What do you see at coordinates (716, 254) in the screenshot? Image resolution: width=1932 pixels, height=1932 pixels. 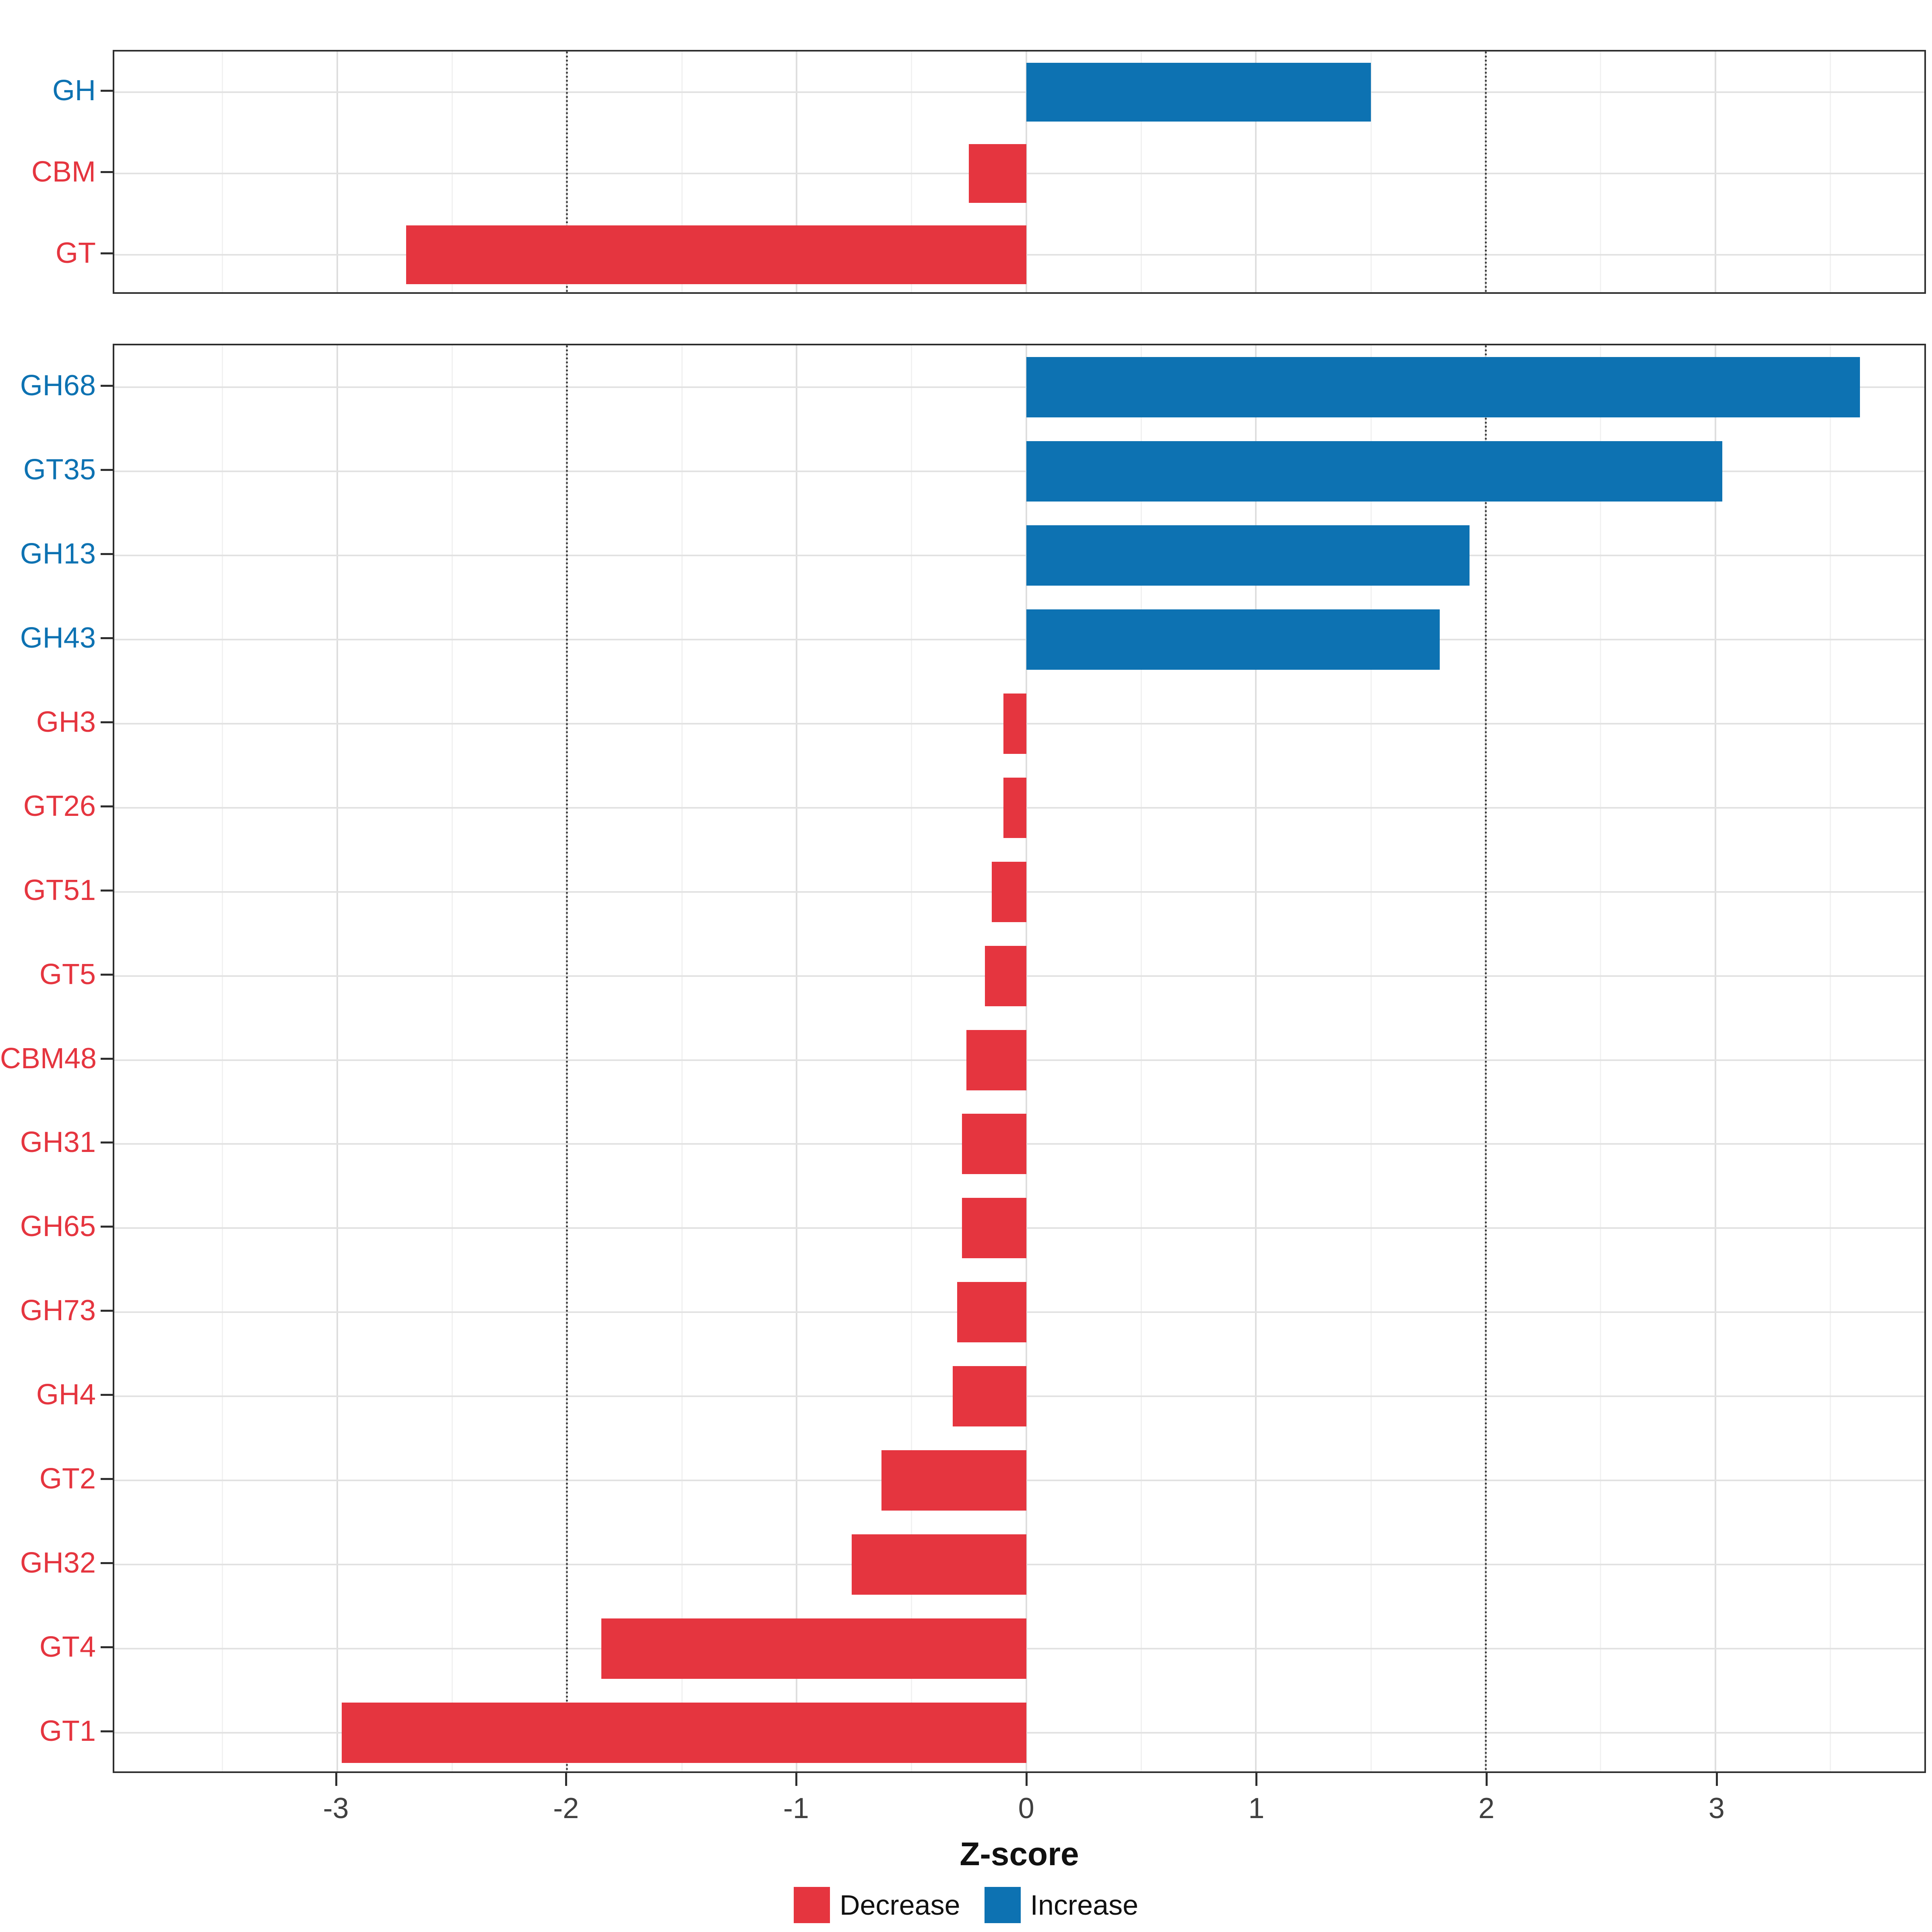 I see `bar-GT` at bounding box center [716, 254].